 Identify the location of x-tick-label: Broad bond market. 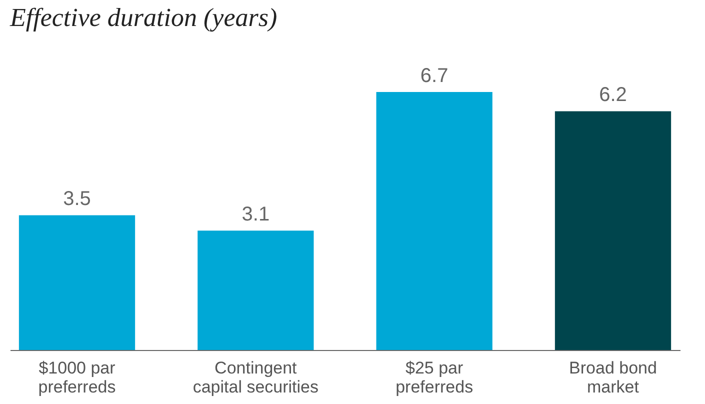
(613, 377).